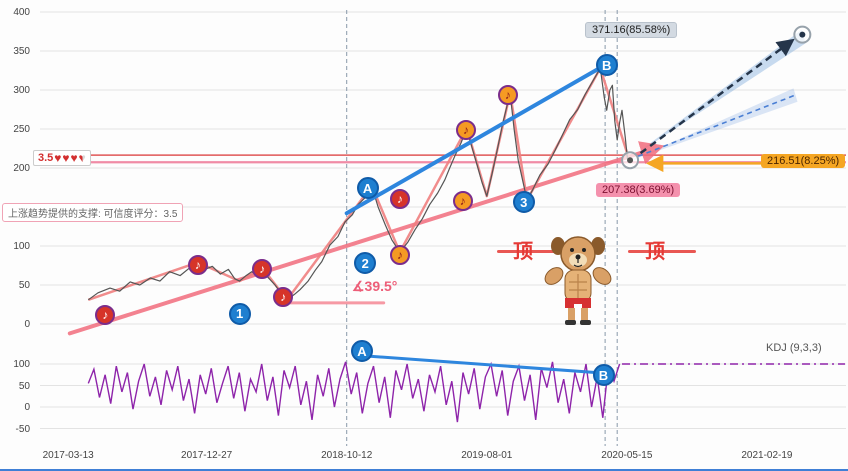 Image resolution: width=848 pixels, height=471 pixels. Describe the element at coordinates (21, 168) in the screenshot. I see `y-axis-label: 200` at that location.